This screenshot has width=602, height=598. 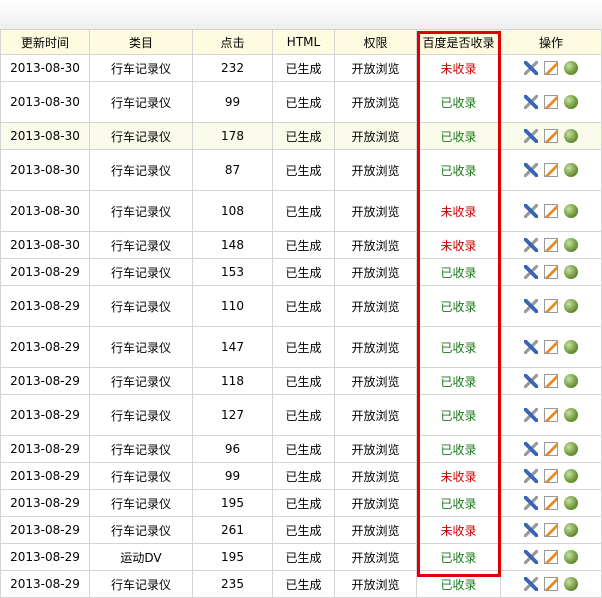 I want to click on table-row: 2013-08-30 行车记录仪 148 已生成 开放浏览 未收录, so click(x=301, y=245).